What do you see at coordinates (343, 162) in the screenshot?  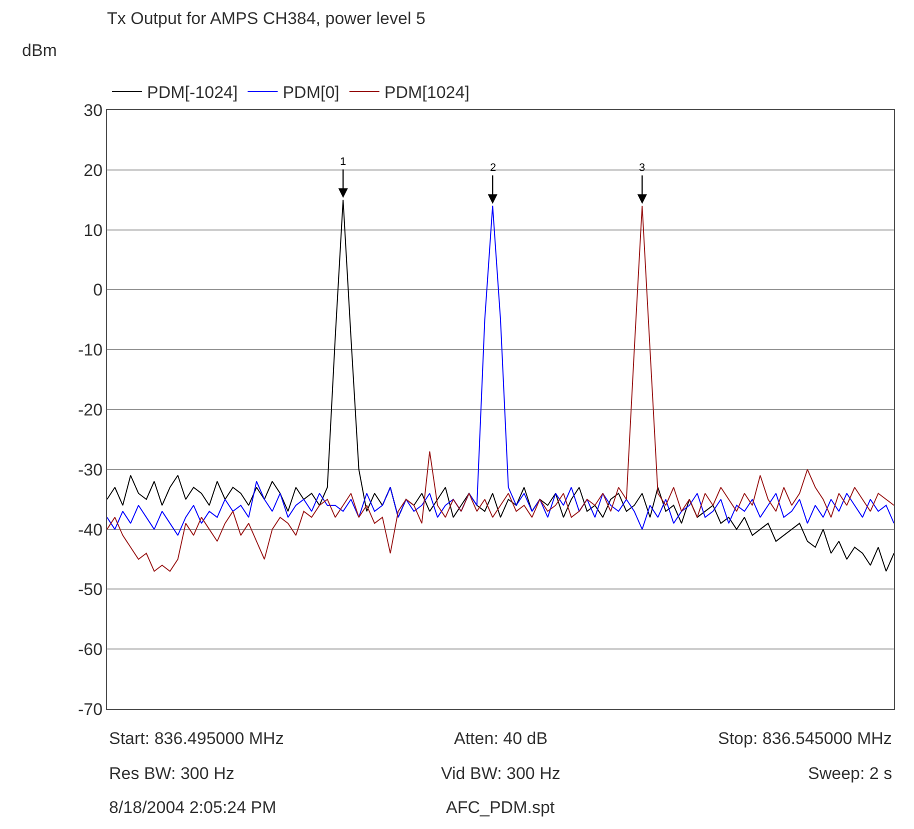 I see `annotation: 1` at bounding box center [343, 162].